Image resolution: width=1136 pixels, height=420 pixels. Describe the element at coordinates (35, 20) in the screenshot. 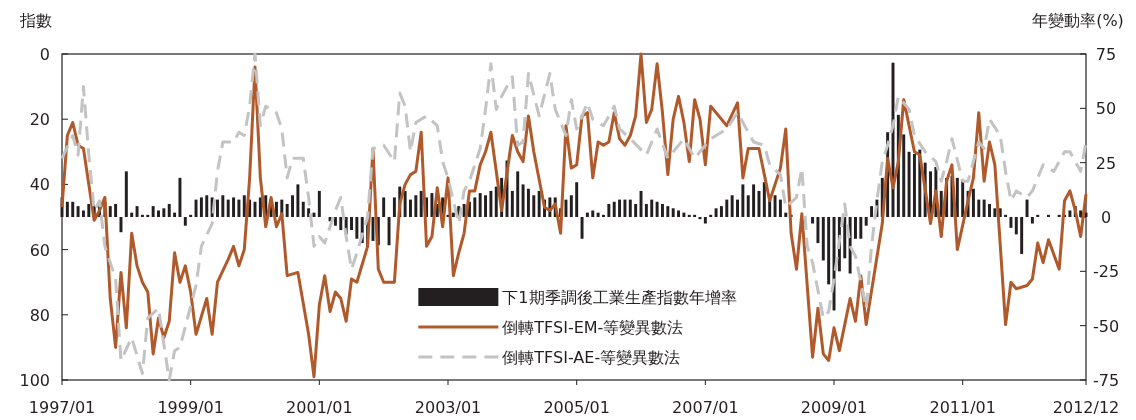

I see `y-axis-title: 指數` at that location.